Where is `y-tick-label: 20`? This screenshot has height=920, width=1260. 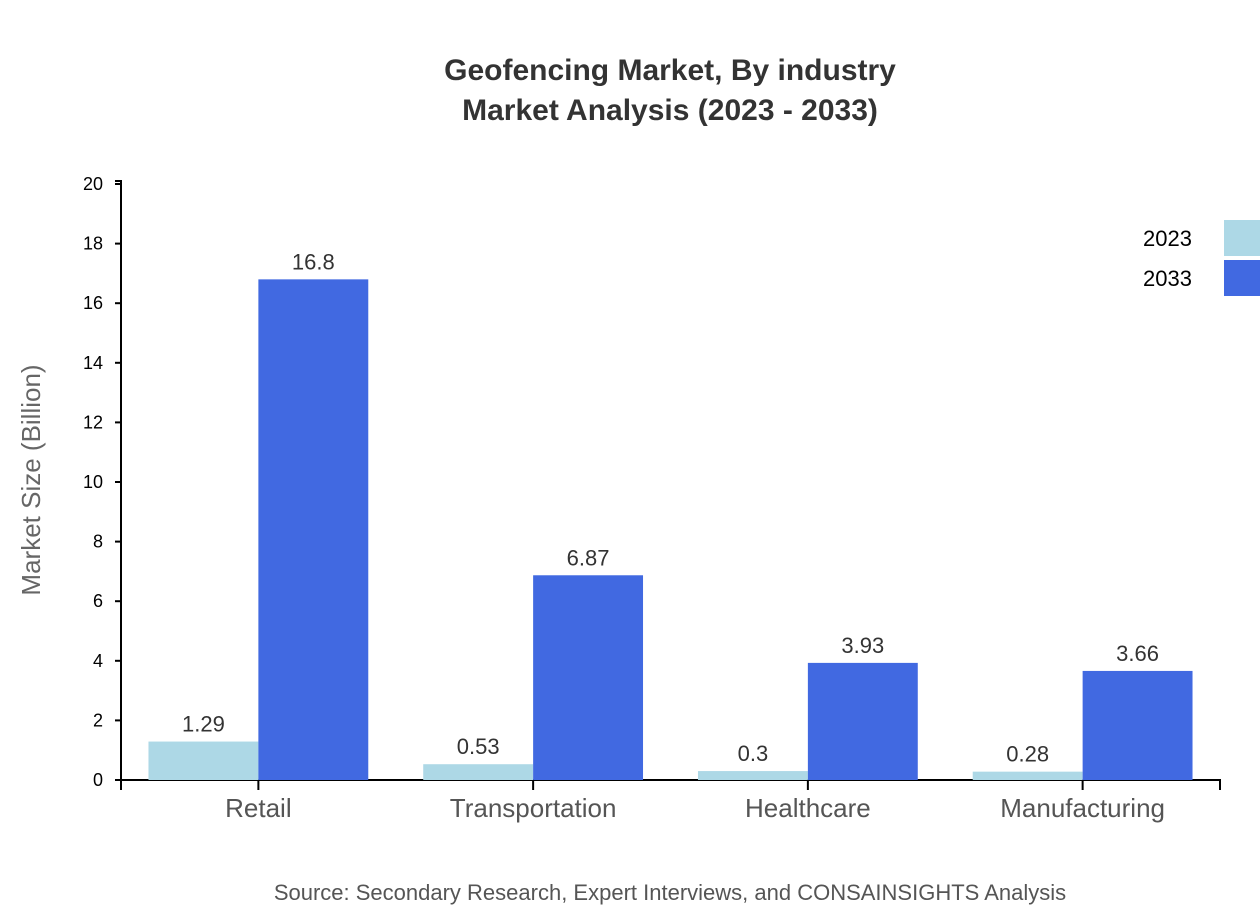 y-tick-label: 20 is located at coordinates (93, 184).